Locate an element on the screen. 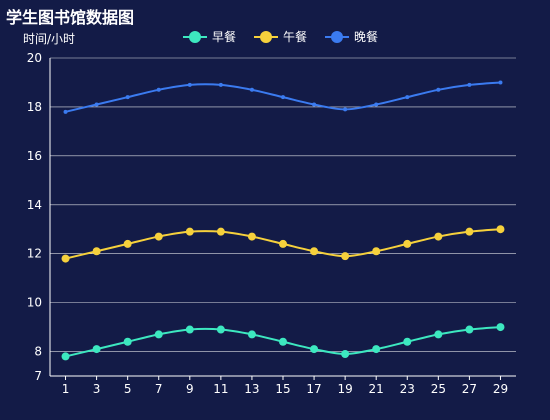 The width and height of the screenshot is (550, 420). x-tick-label: 17 is located at coordinates (313, 389).